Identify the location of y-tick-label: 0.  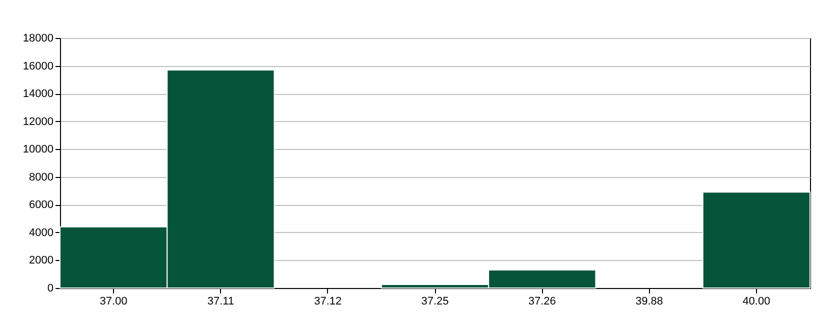
(50, 288).